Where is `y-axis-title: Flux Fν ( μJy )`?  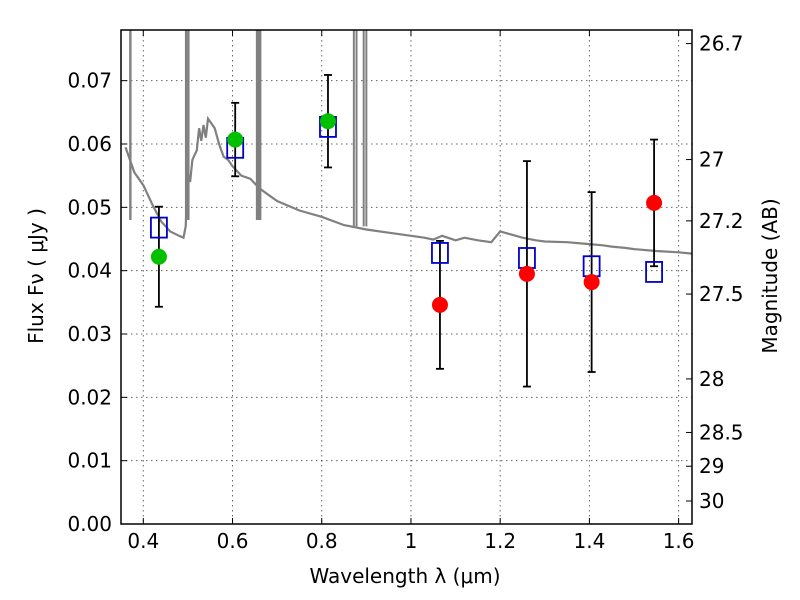 y-axis-title: Flux Fν ( μJy ) is located at coordinates (36, 276).